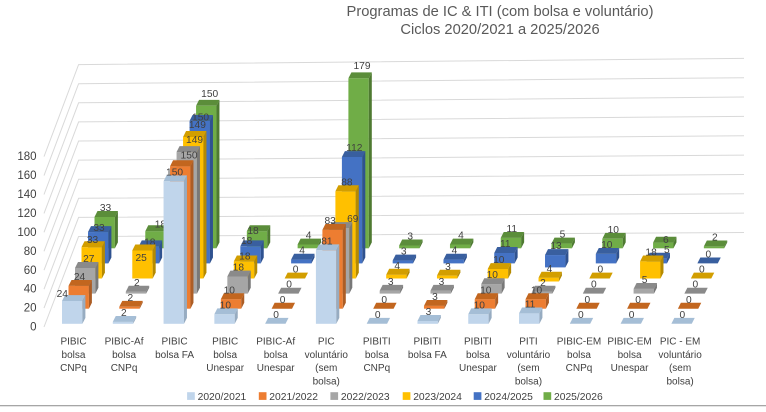 The height and width of the screenshot is (412, 766). I want to click on svg-text: 2025/2026, so click(578, 397).